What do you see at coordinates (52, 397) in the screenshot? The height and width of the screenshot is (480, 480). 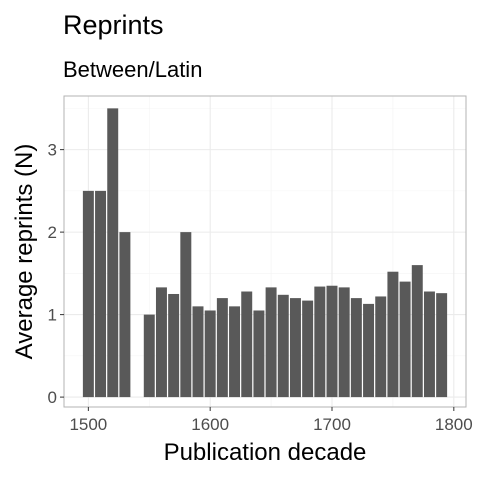 I see `y-tick-label: 0` at bounding box center [52, 397].